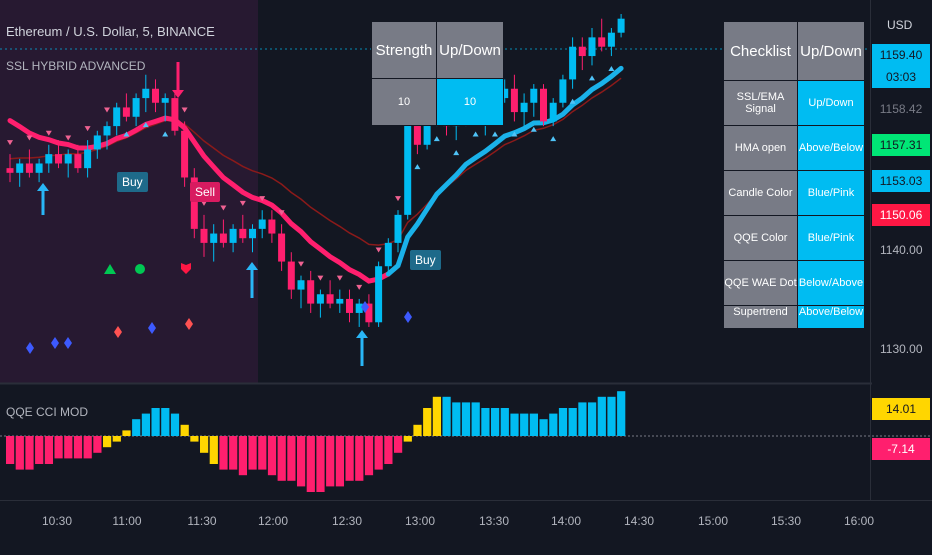  Describe the element at coordinates (347, 521) in the screenshot. I see `time-tick: 12:30` at that location.